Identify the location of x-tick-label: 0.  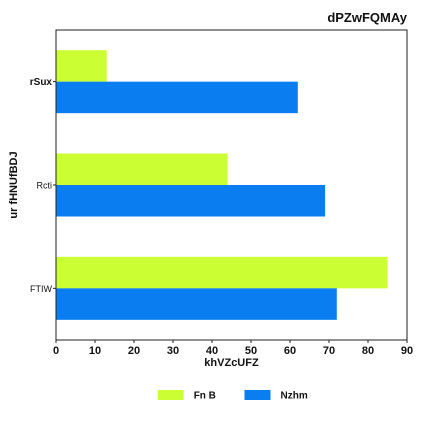
(56, 351).